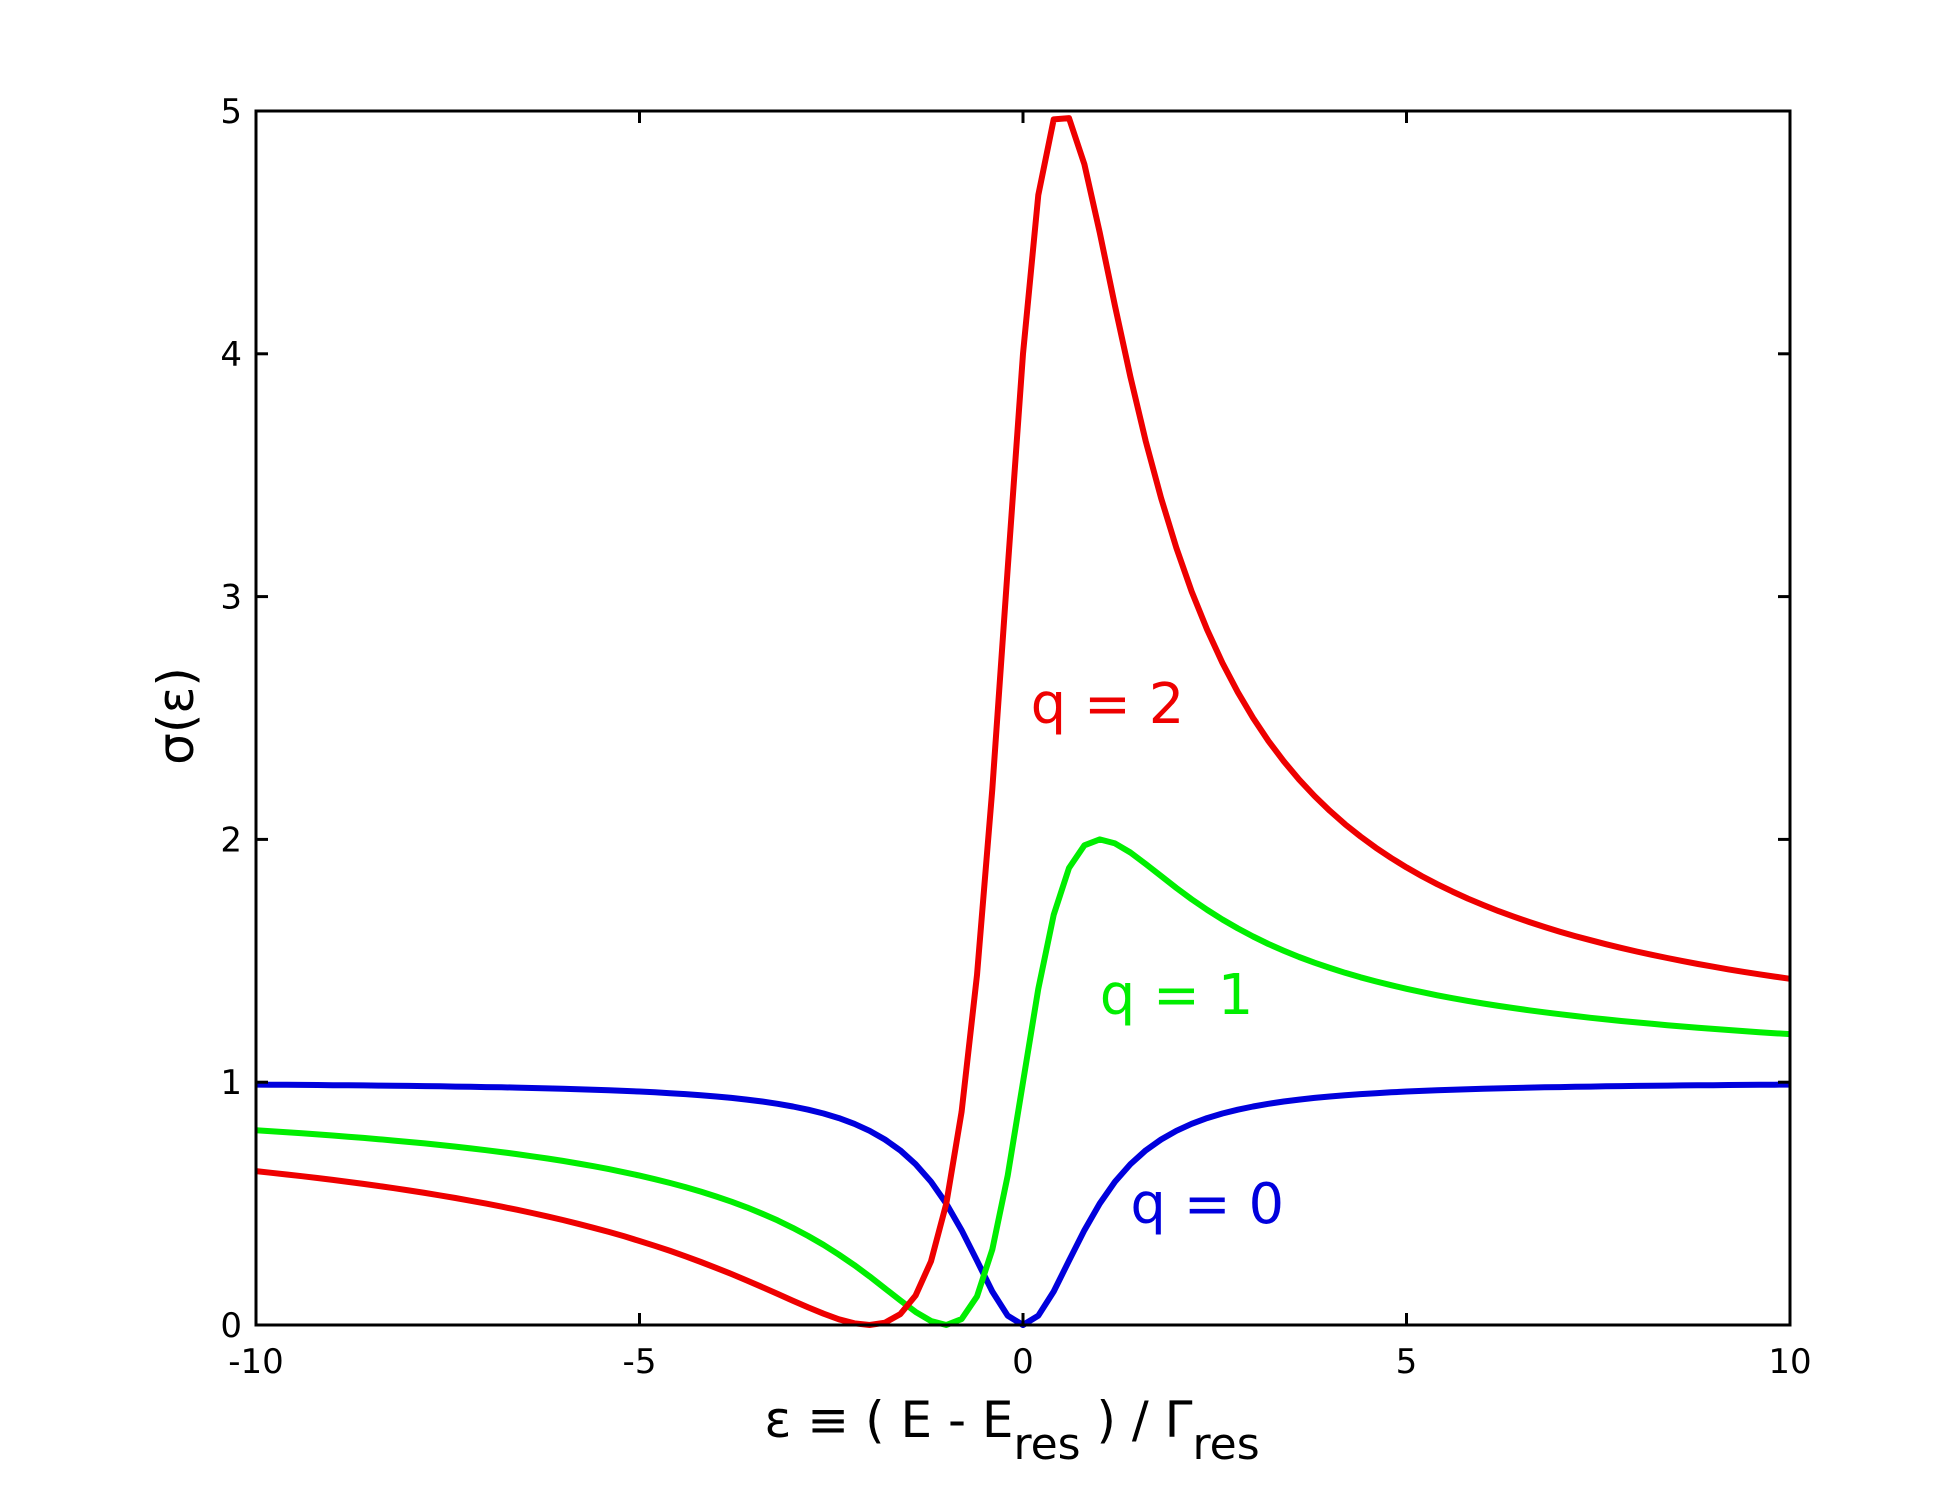 Image resolution: width=1955 pixels, height=1485 pixels. I want to click on x-tick-label: 10, so click(1789, 1362).